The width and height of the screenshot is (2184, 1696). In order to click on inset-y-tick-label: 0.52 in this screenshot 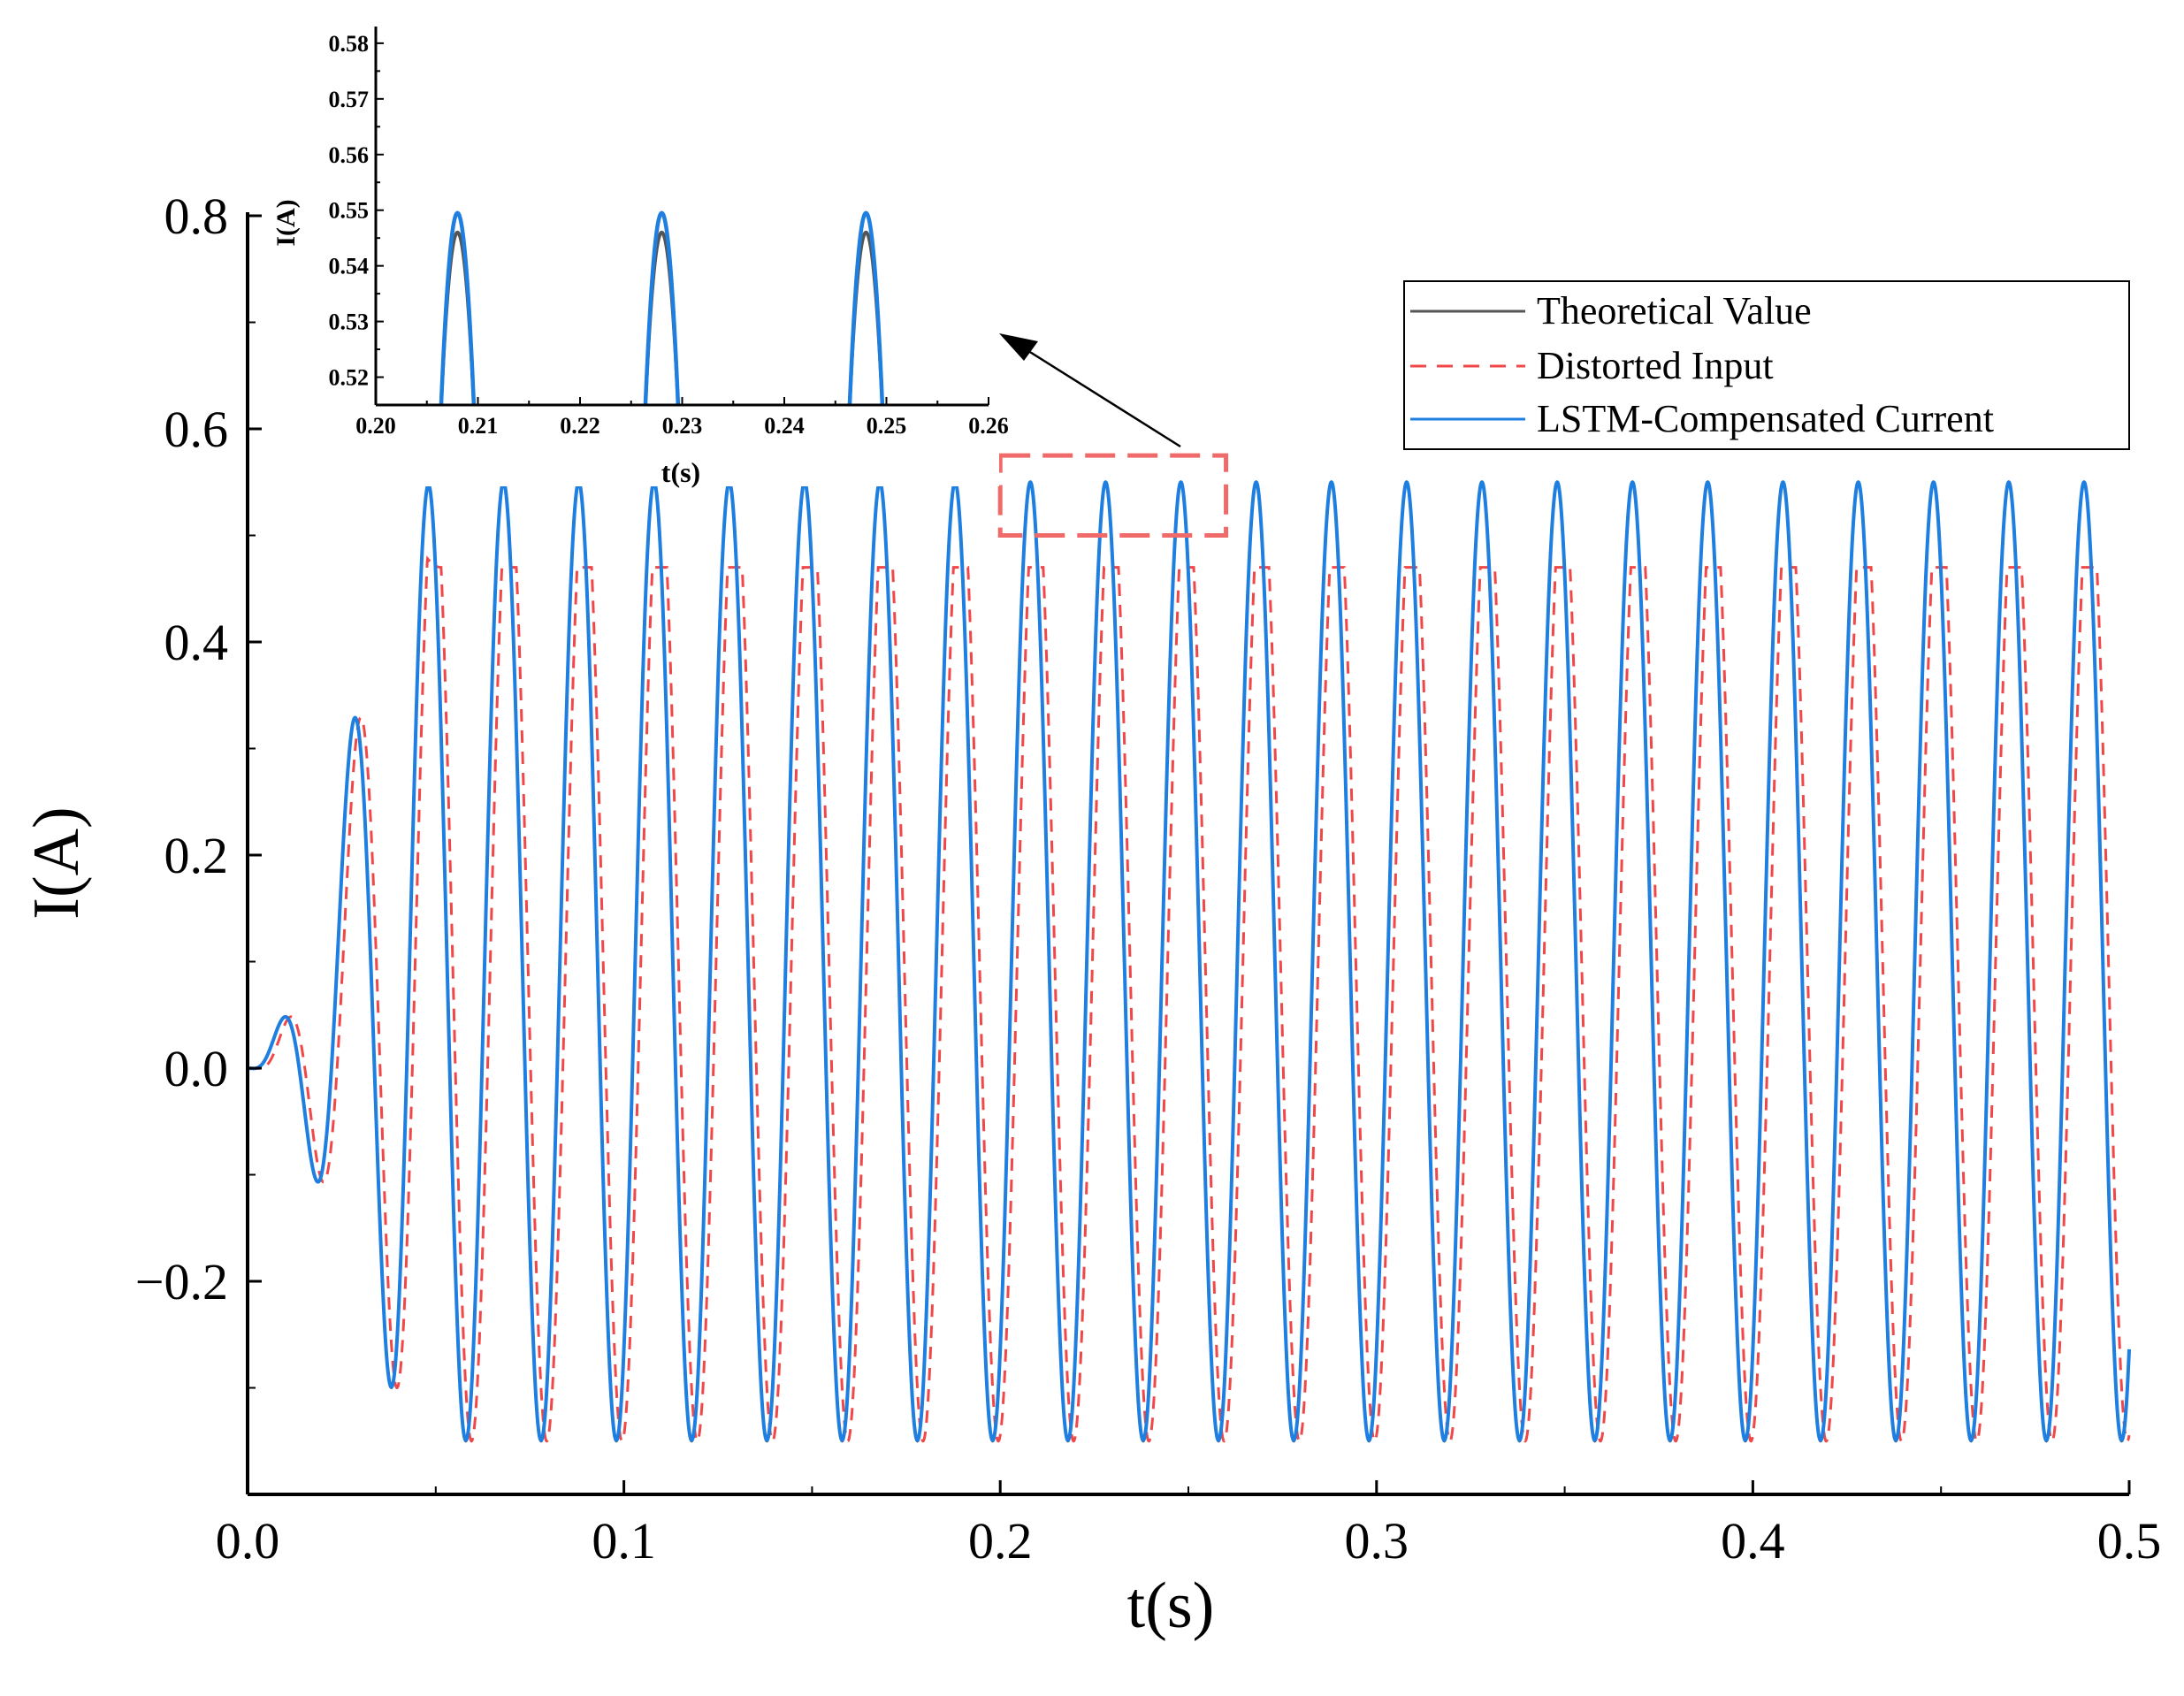, I will do `click(349, 378)`.